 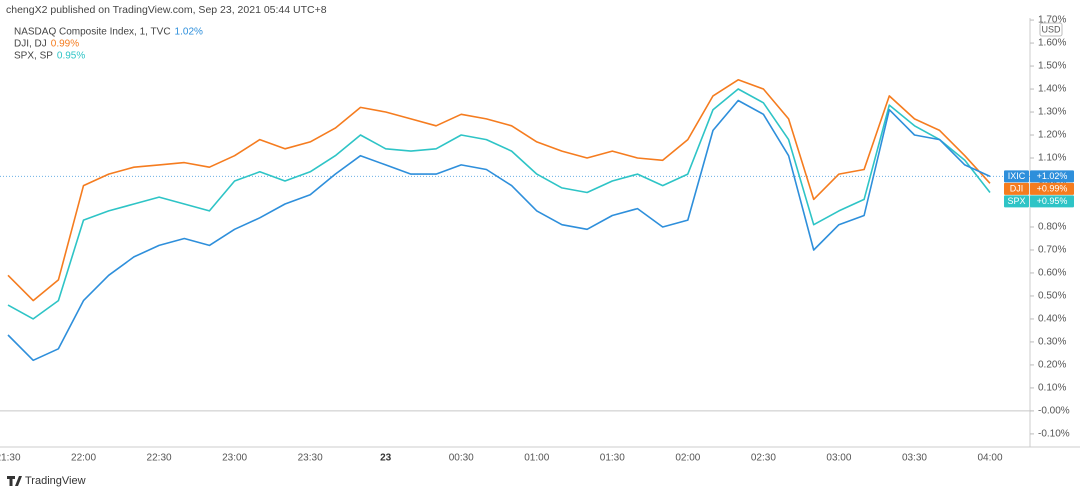 I want to click on badge-value: +0.95%, so click(x=1052, y=201).